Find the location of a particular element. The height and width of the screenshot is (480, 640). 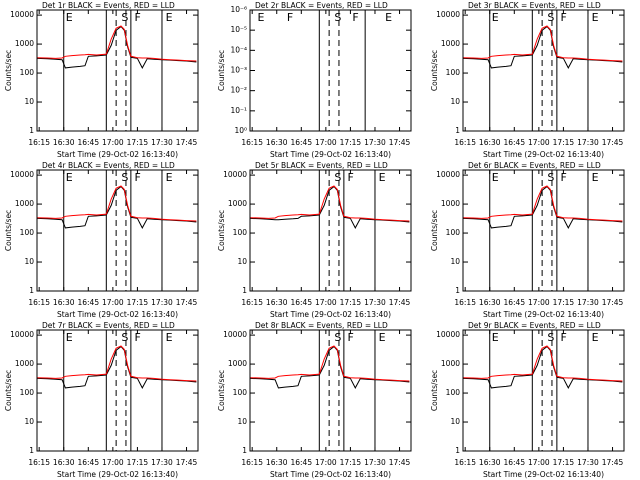

y-tick-label: 10⁻³ is located at coordinates (238, 70).